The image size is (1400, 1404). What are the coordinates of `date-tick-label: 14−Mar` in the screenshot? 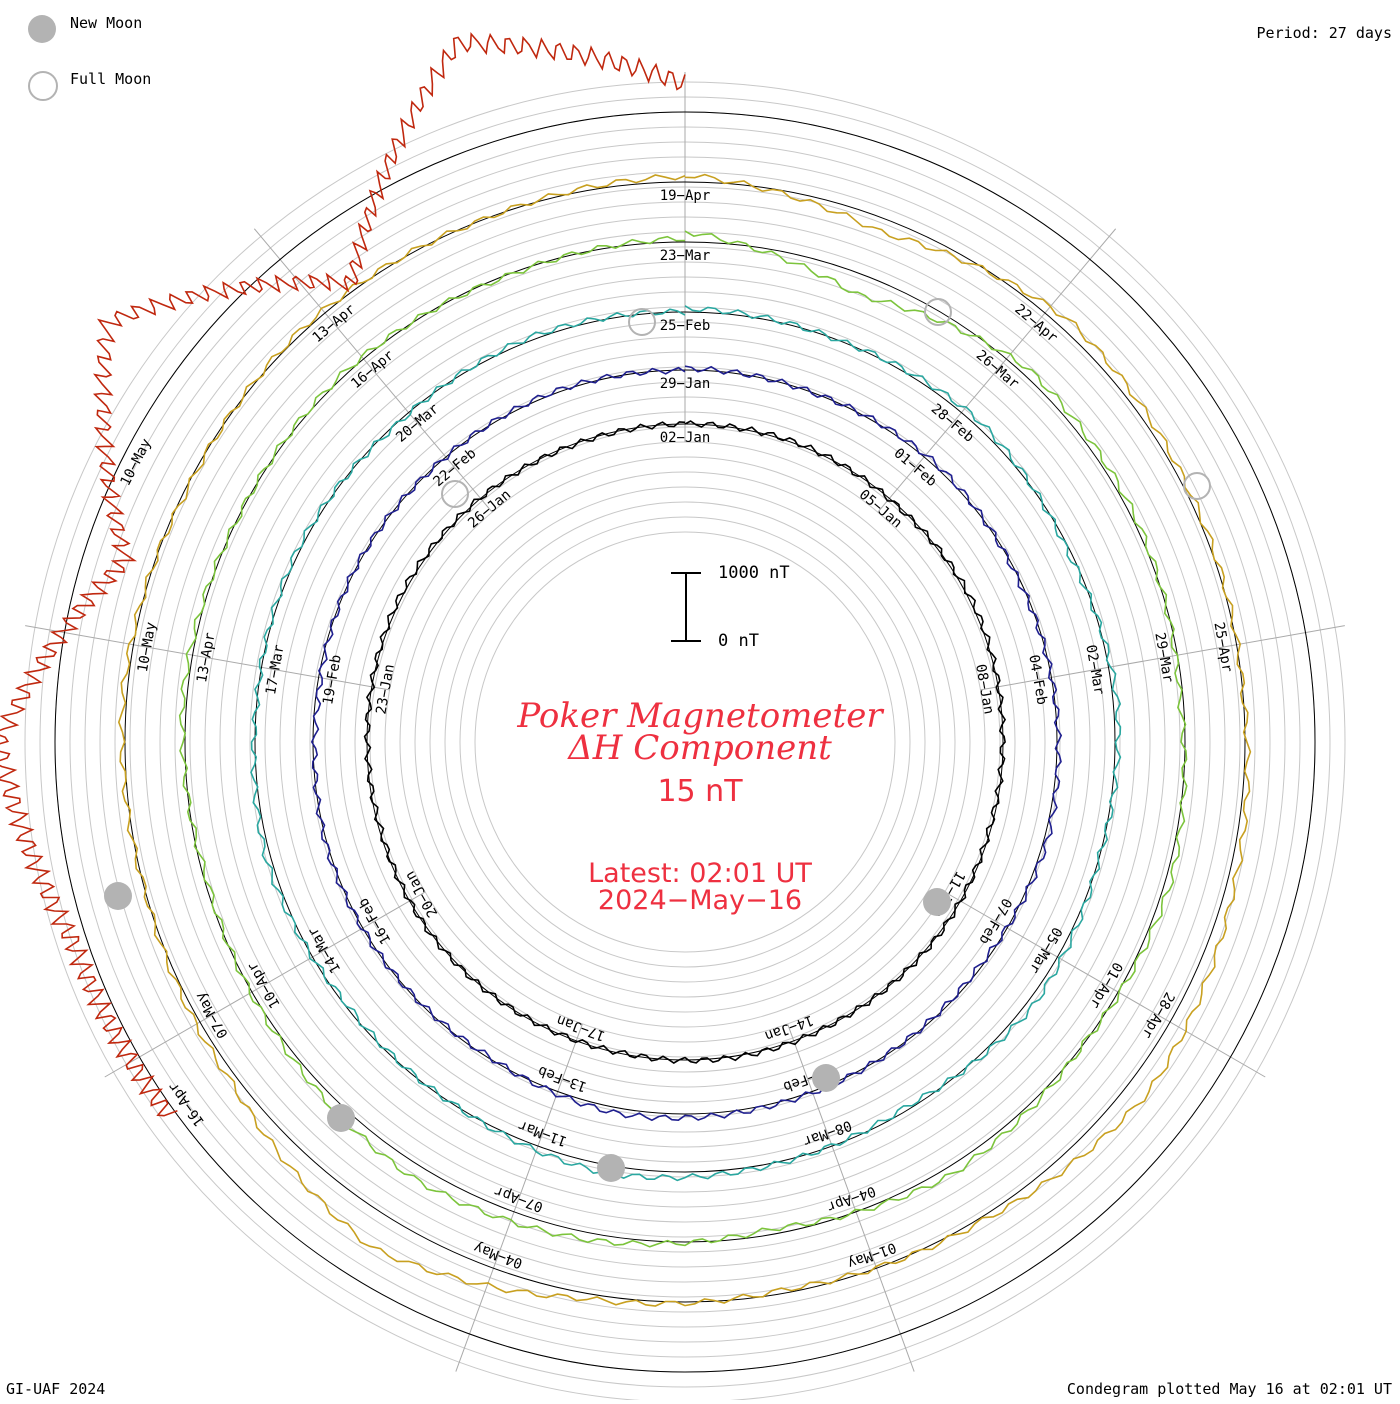 It's located at (324, 950).